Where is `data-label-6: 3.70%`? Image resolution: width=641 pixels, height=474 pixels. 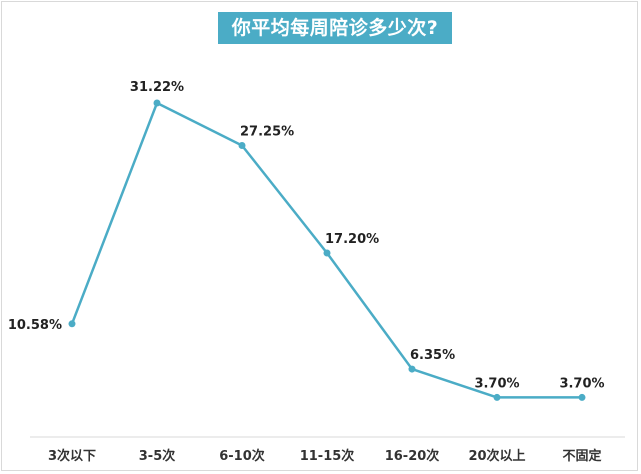 data-label-6: 3.70% is located at coordinates (581, 383).